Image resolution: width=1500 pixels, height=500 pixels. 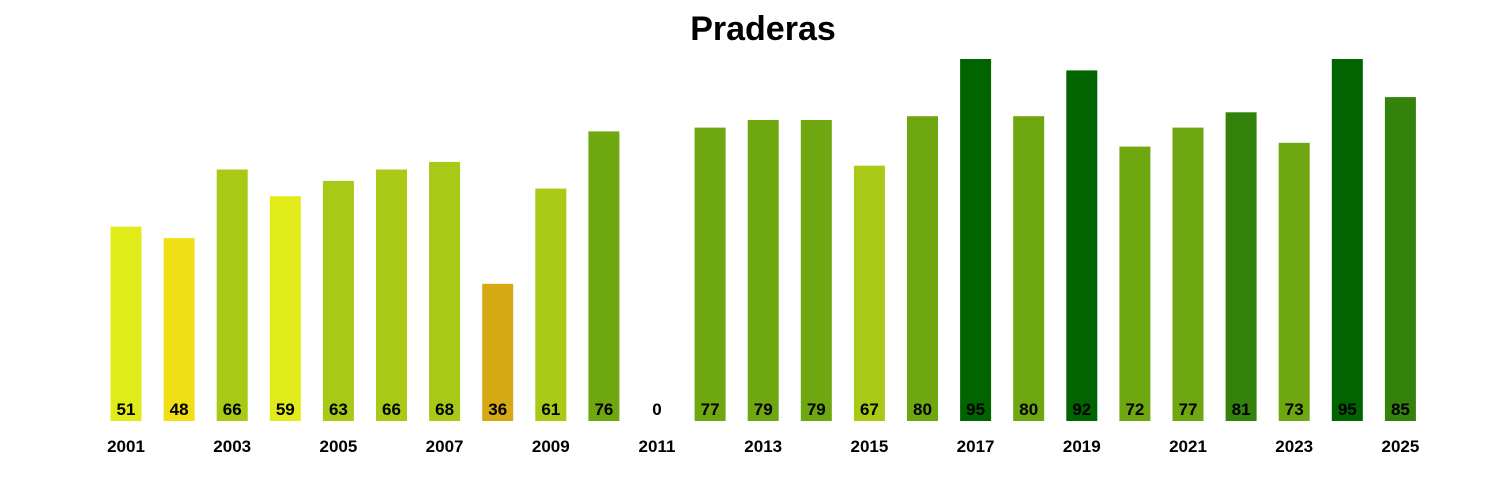 I want to click on value-label-2006: 66, so click(x=391, y=409).